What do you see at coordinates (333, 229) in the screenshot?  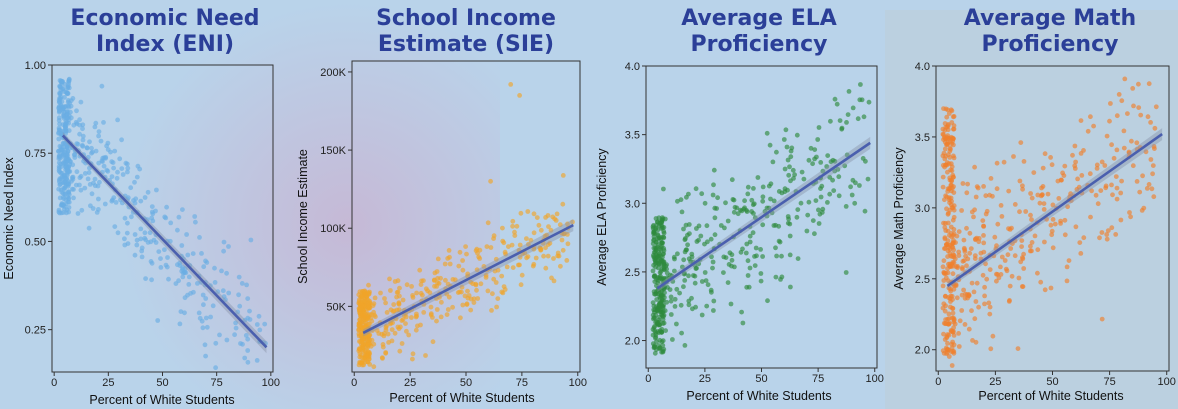 I see `y-tick-label: 100K` at bounding box center [333, 229].